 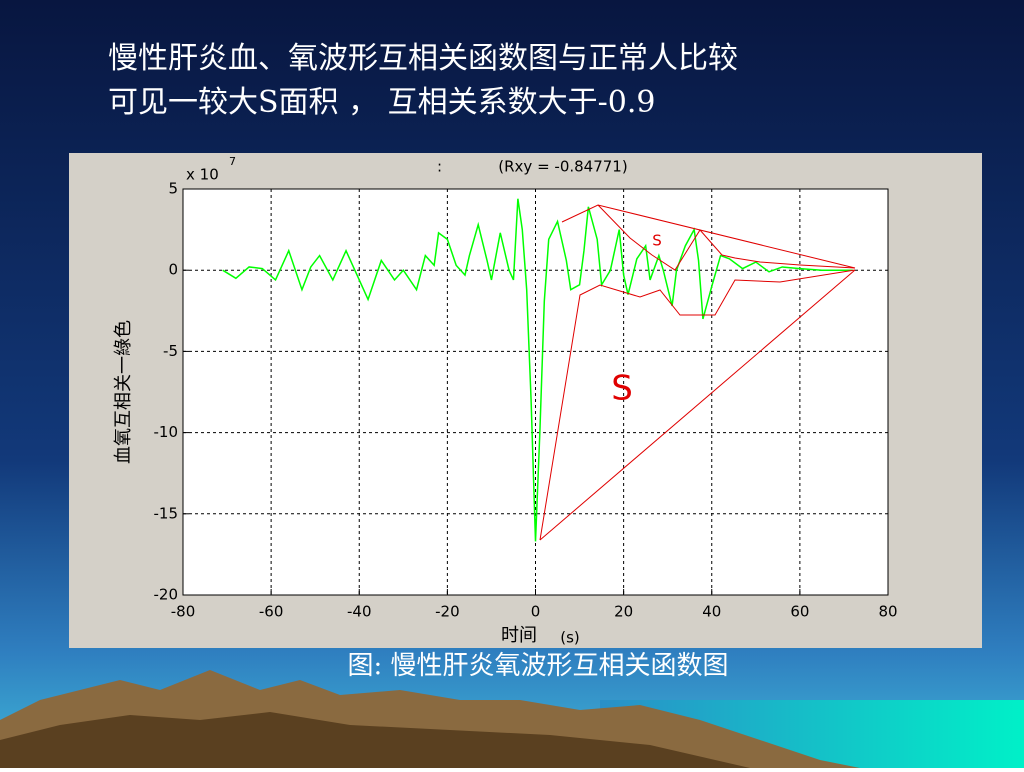 I want to click on title-line: 可见一较大S面积 ， 互相关系数大于-0.9, so click(x=381, y=102).